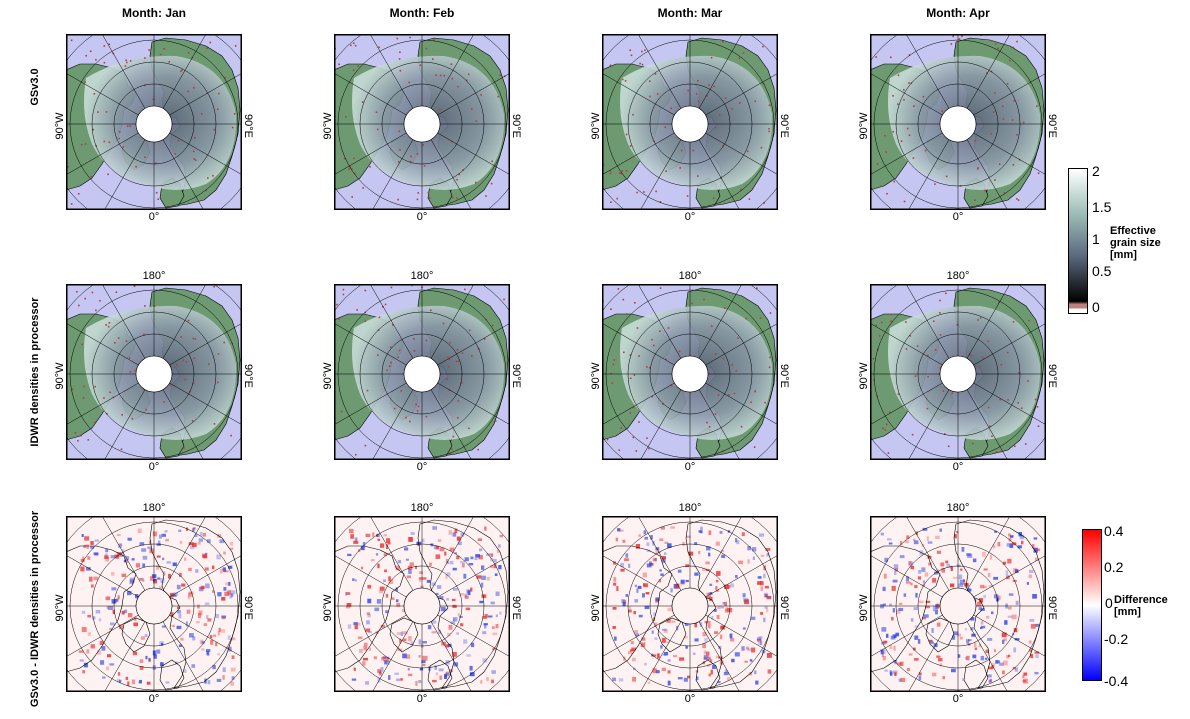  Describe the element at coordinates (1102, 207) in the screenshot. I see `colorbar-tick: 1.5` at that location.